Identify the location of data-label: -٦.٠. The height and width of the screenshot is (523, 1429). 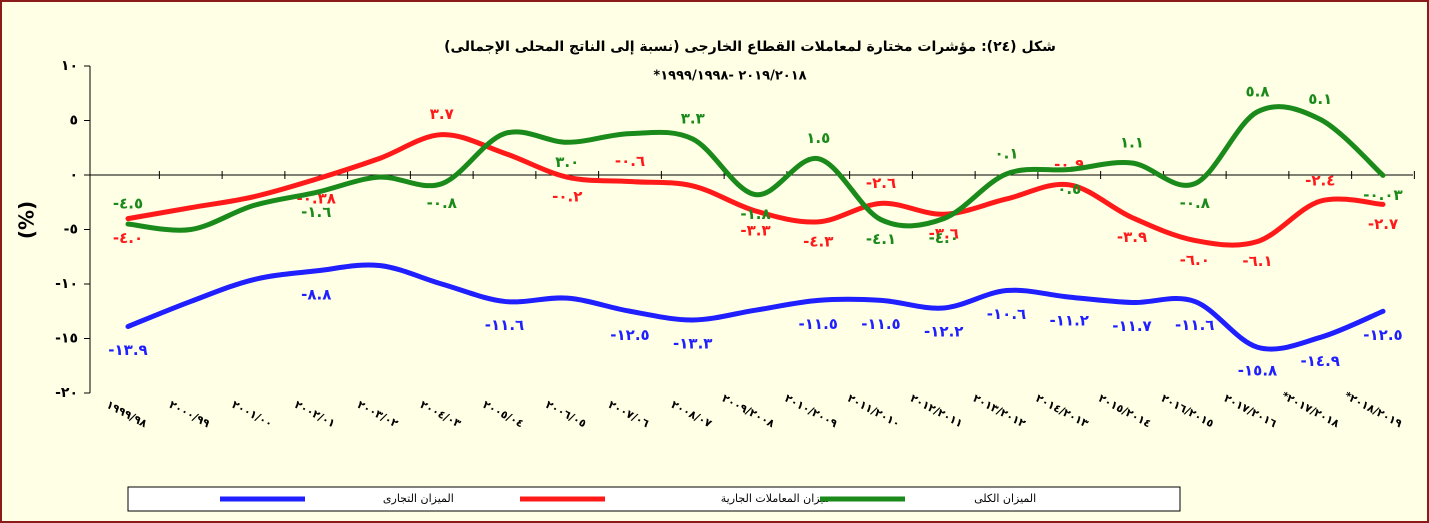
(1195, 260).